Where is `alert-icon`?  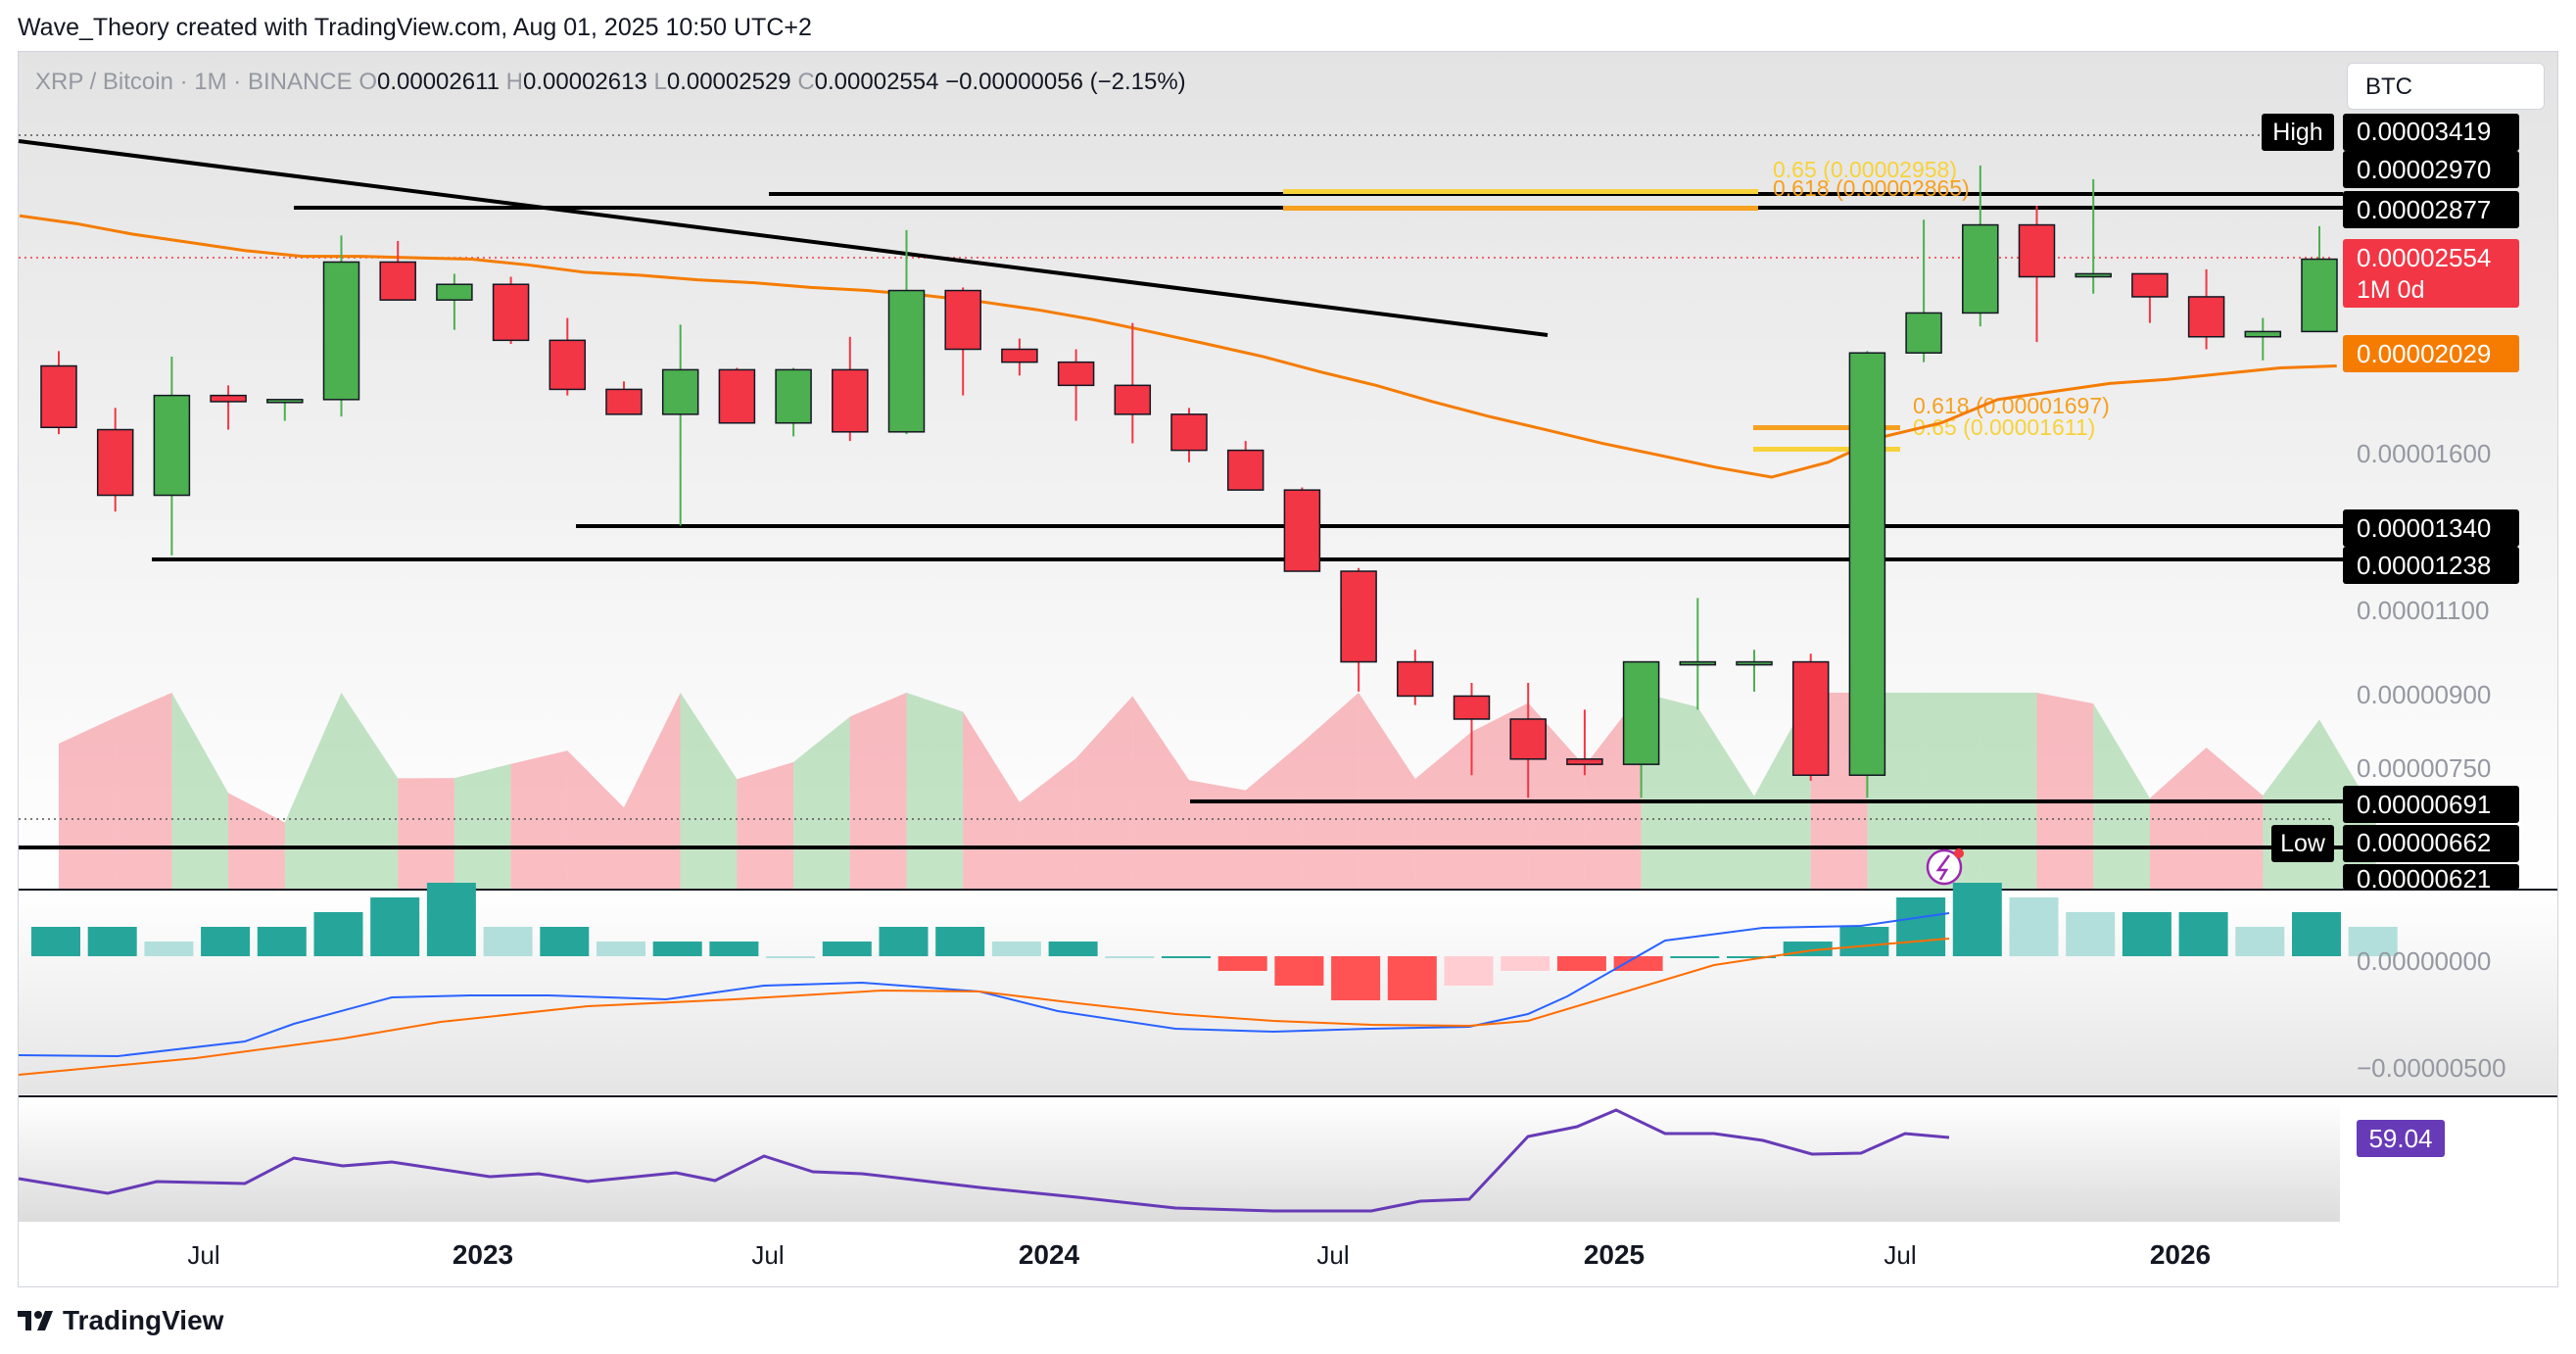 alert-icon is located at coordinates (1945, 867).